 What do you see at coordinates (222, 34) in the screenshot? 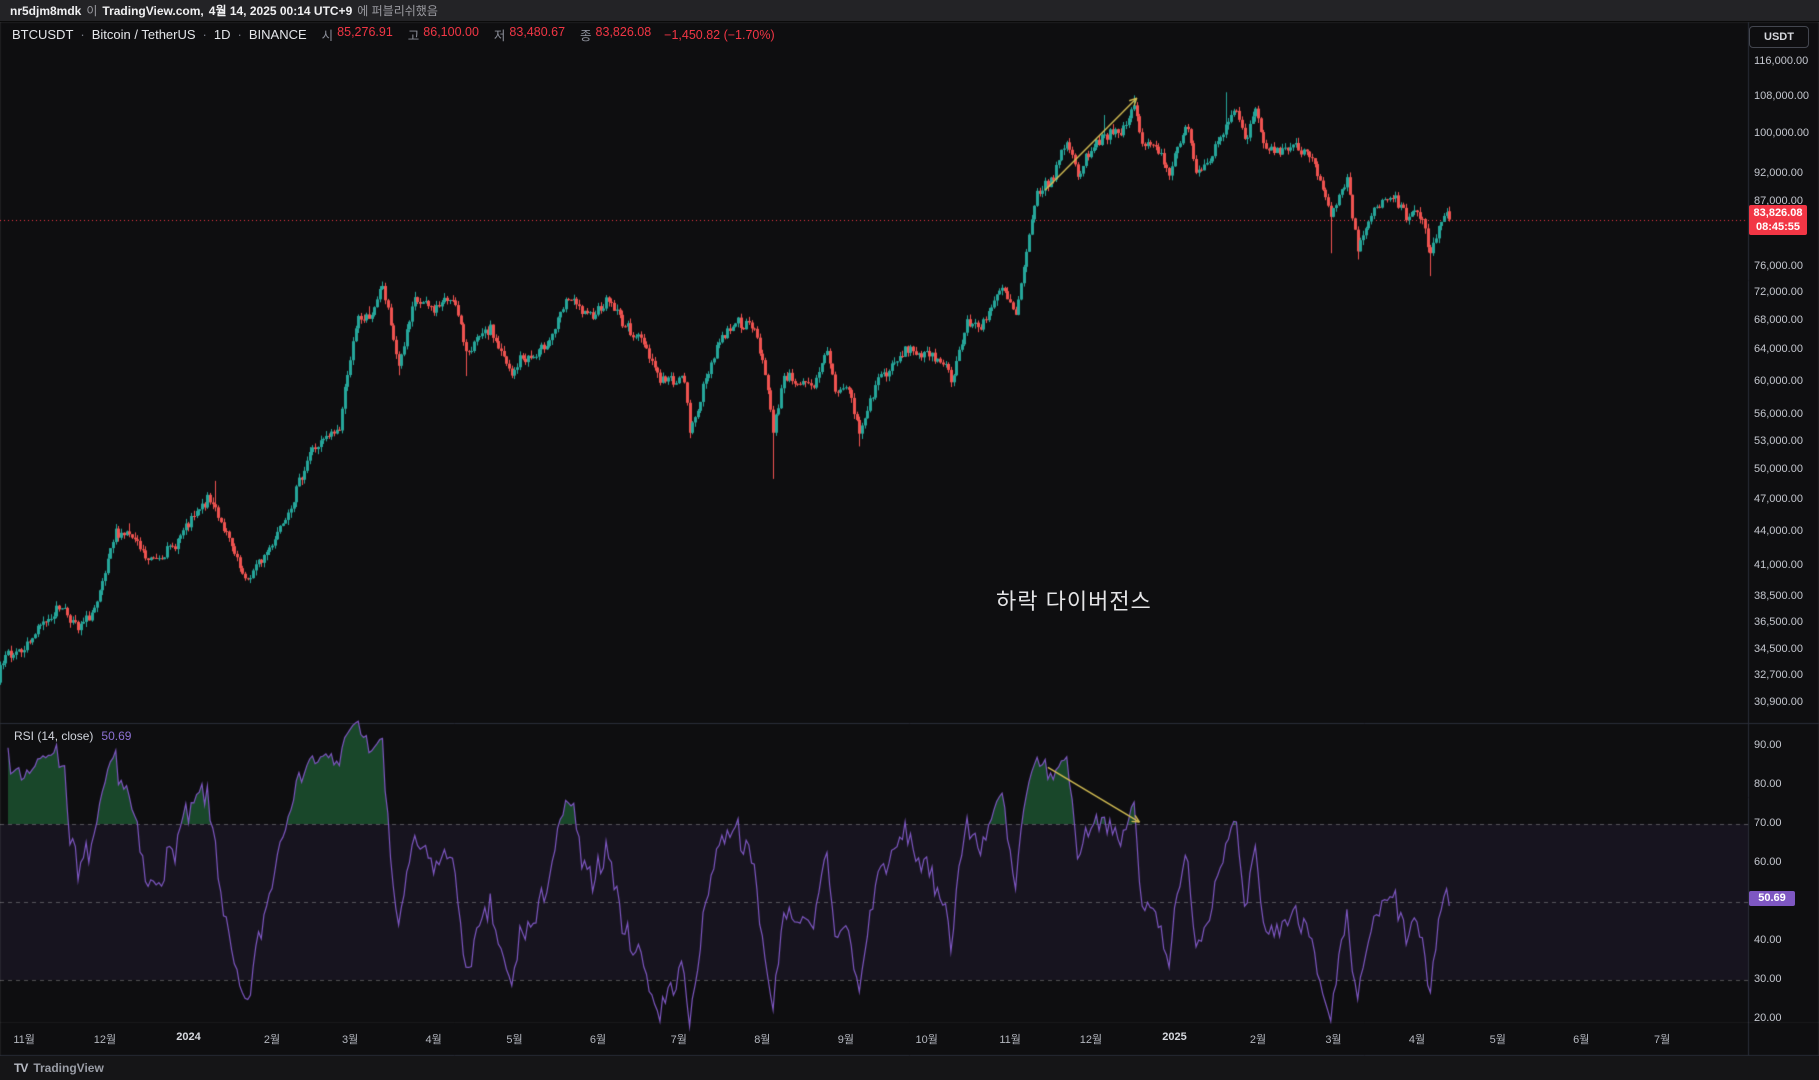
I see `interval-label: 1D` at bounding box center [222, 34].